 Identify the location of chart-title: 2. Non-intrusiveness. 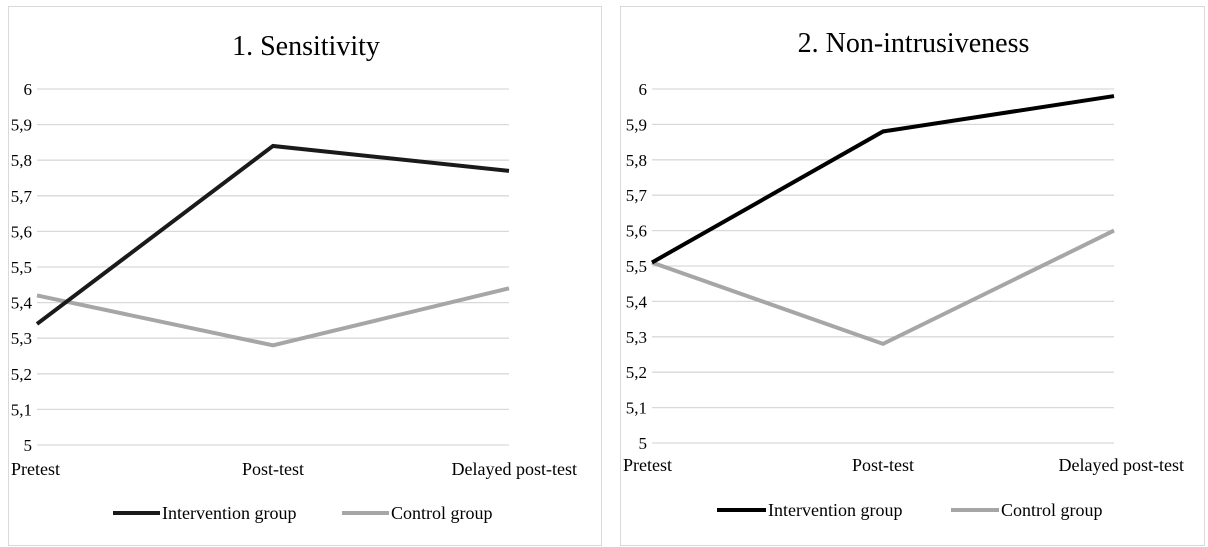
(914, 43).